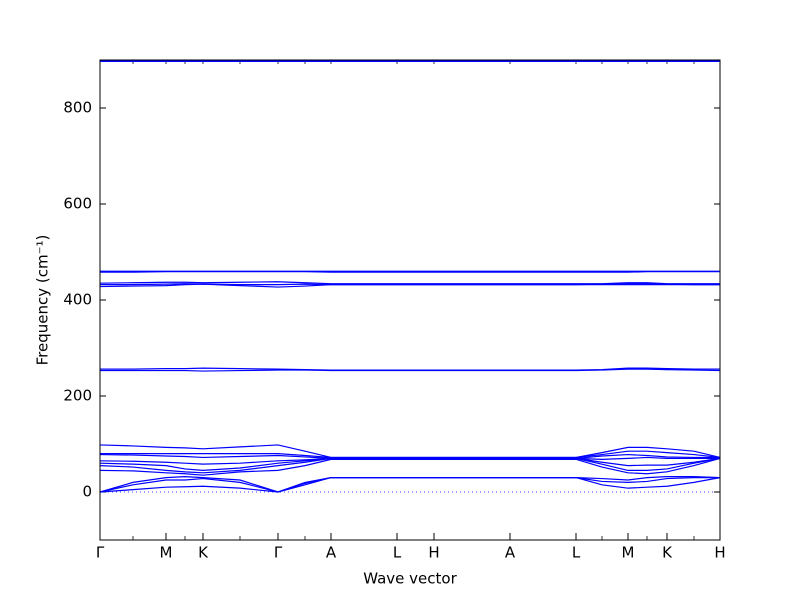 The image size is (800, 600). I want to click on y-tick-label: 800, so click(77, 108).